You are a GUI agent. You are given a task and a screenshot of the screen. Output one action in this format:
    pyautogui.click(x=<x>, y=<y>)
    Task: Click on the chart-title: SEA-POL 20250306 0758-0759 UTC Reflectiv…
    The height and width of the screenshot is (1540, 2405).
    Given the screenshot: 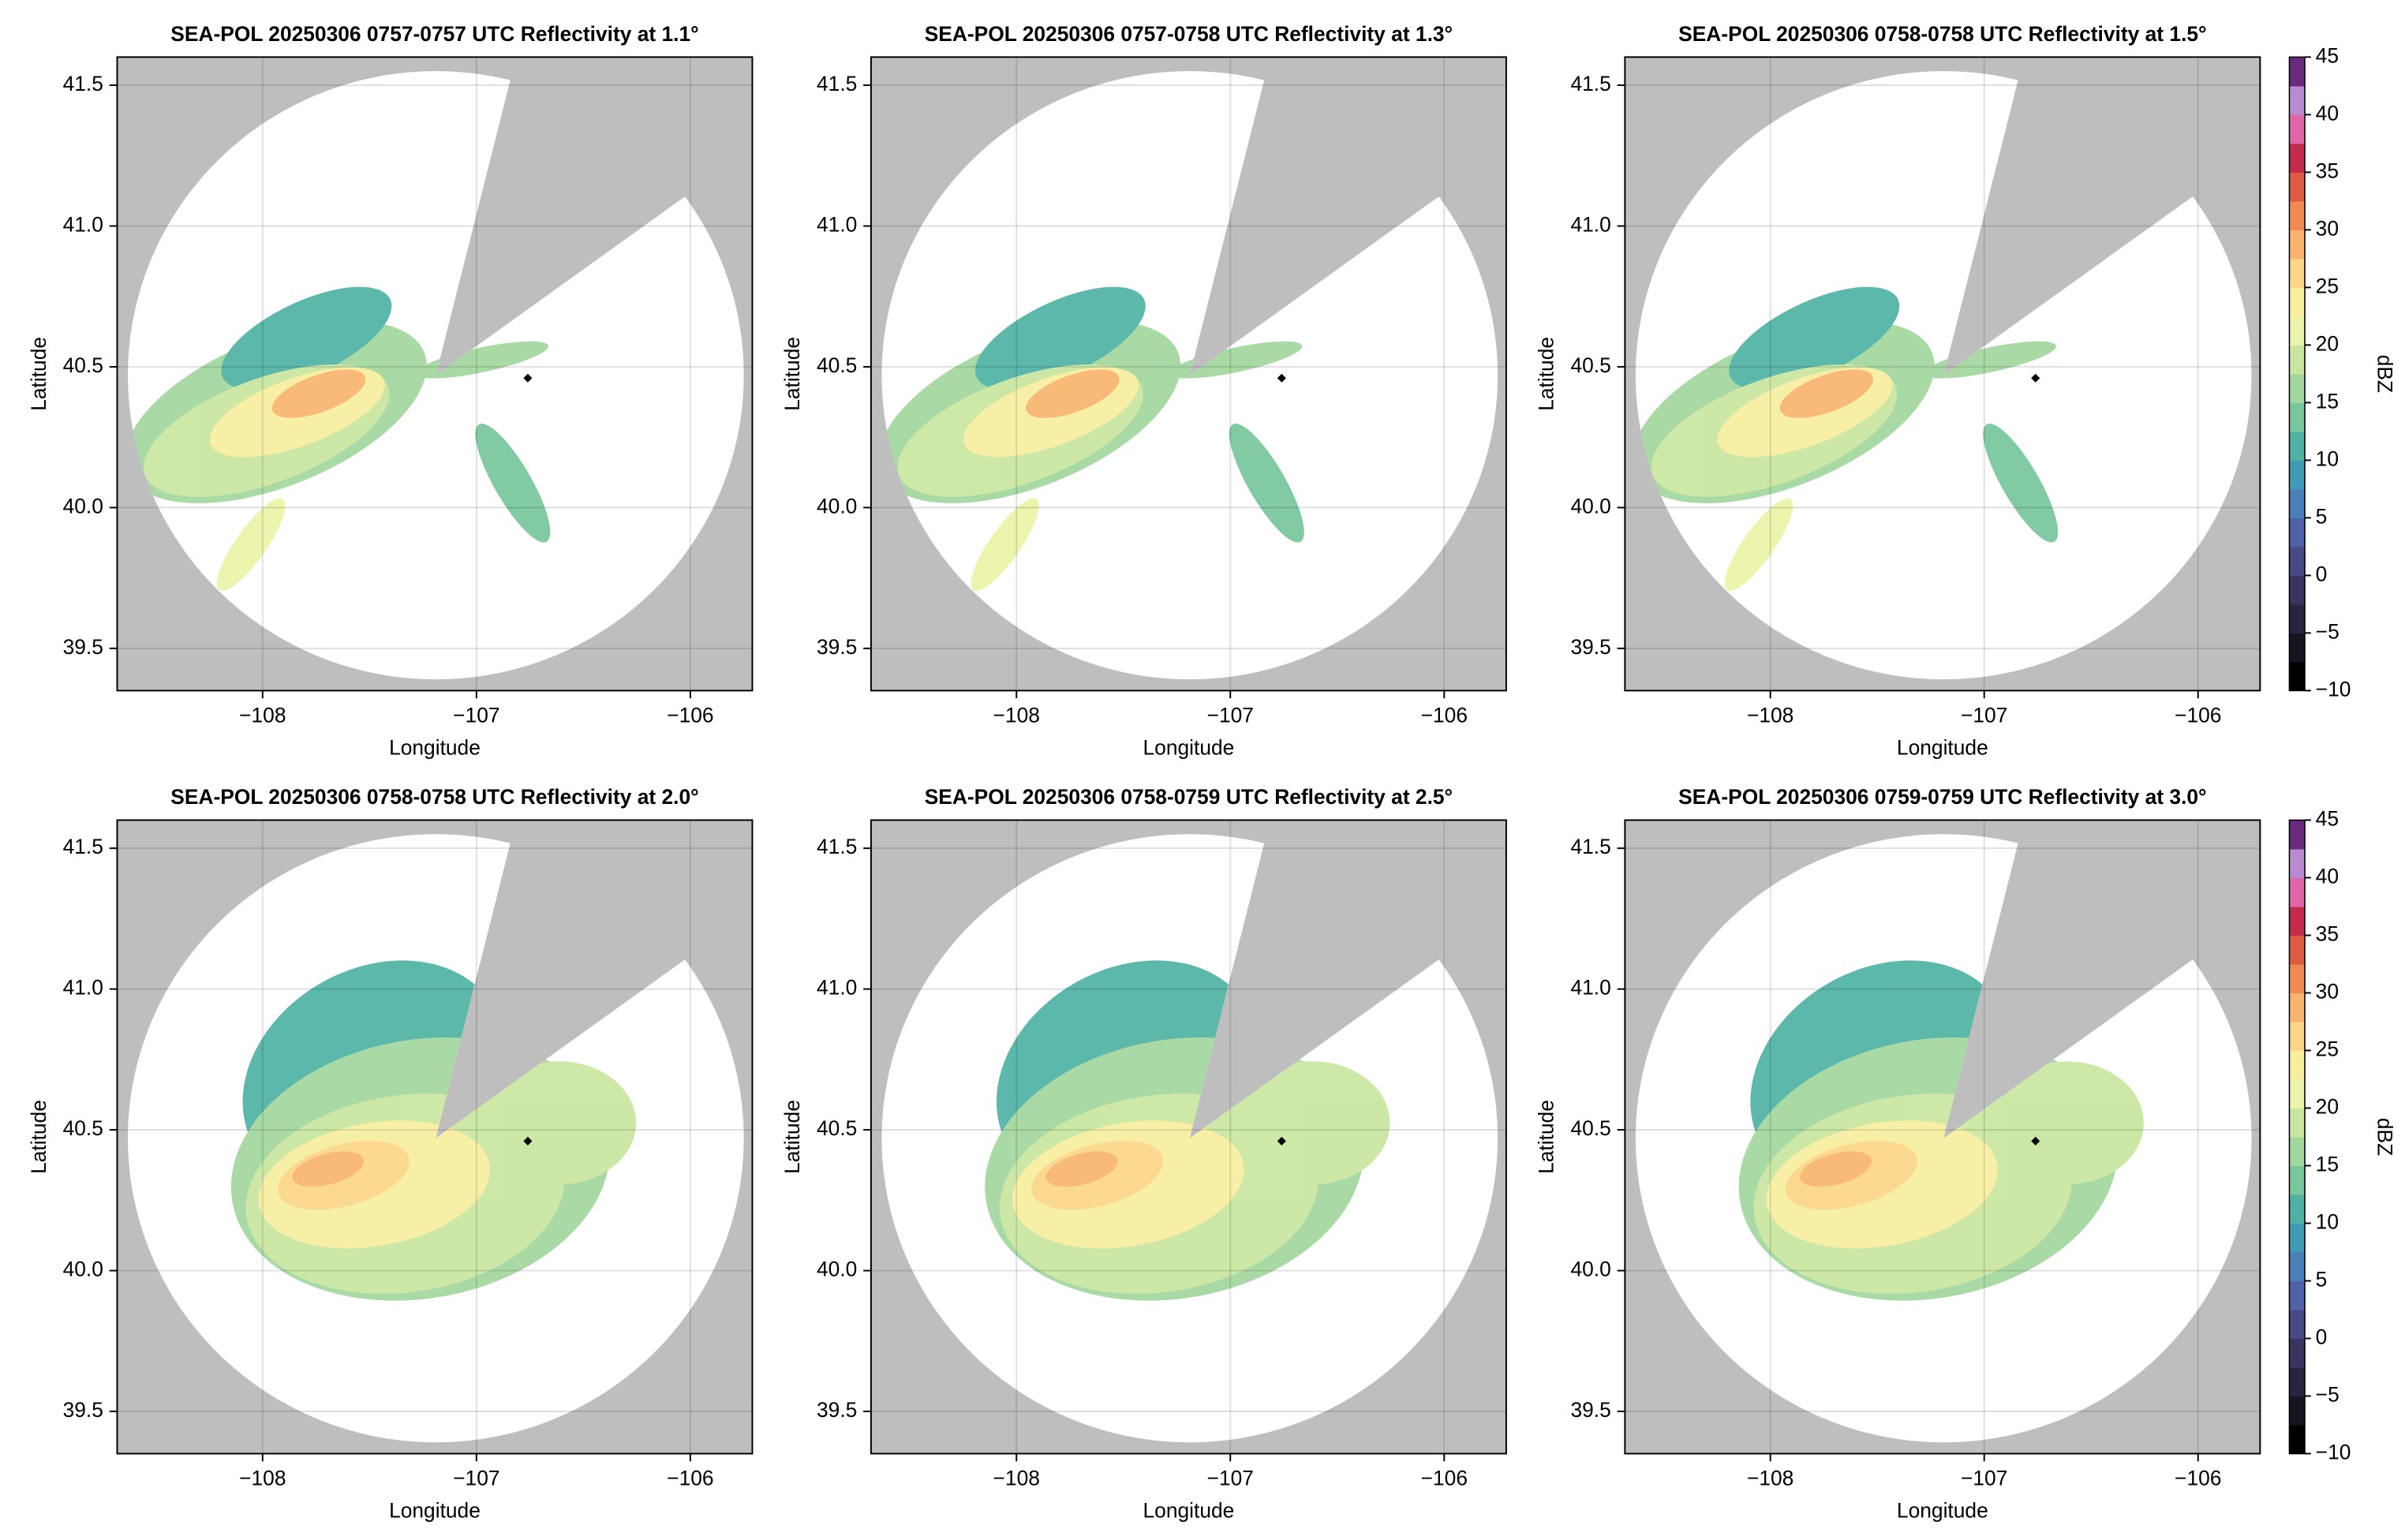 What is the action you would take?
    pyautogui.click(x=1189, y=797)
    